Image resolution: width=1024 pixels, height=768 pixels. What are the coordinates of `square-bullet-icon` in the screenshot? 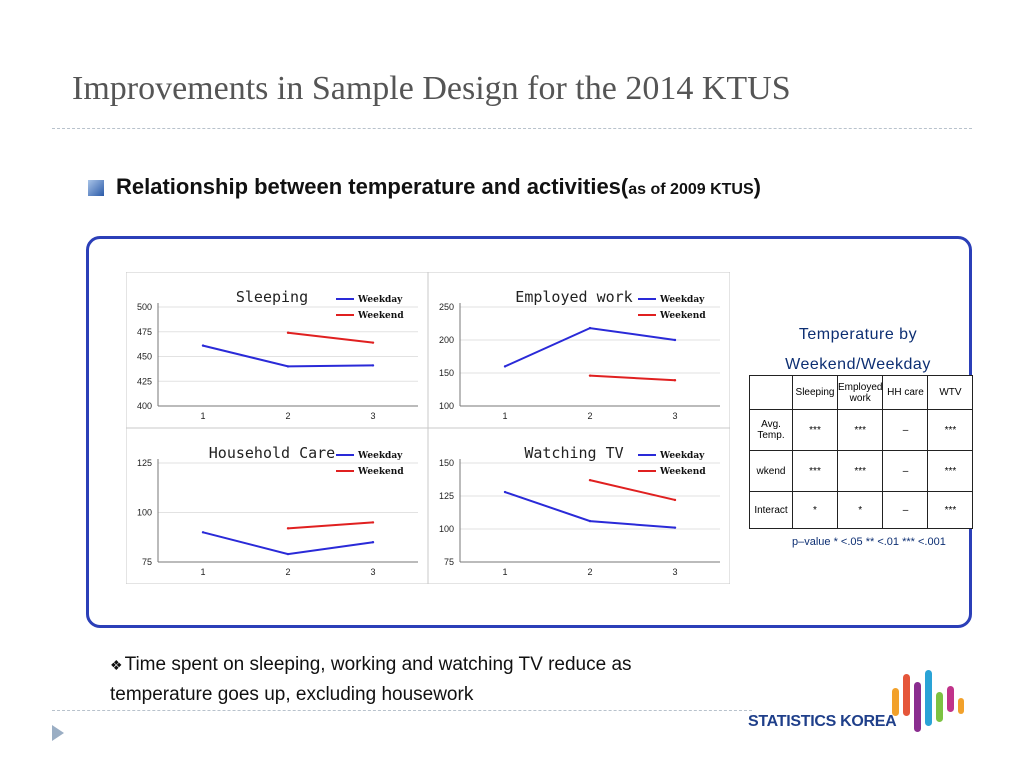 It's located at (96, 188).